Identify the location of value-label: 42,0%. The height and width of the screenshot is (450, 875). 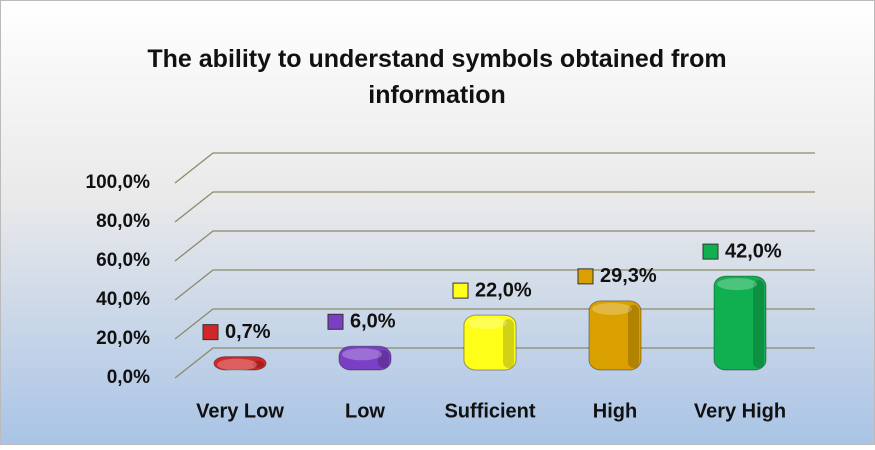
(753, 251).